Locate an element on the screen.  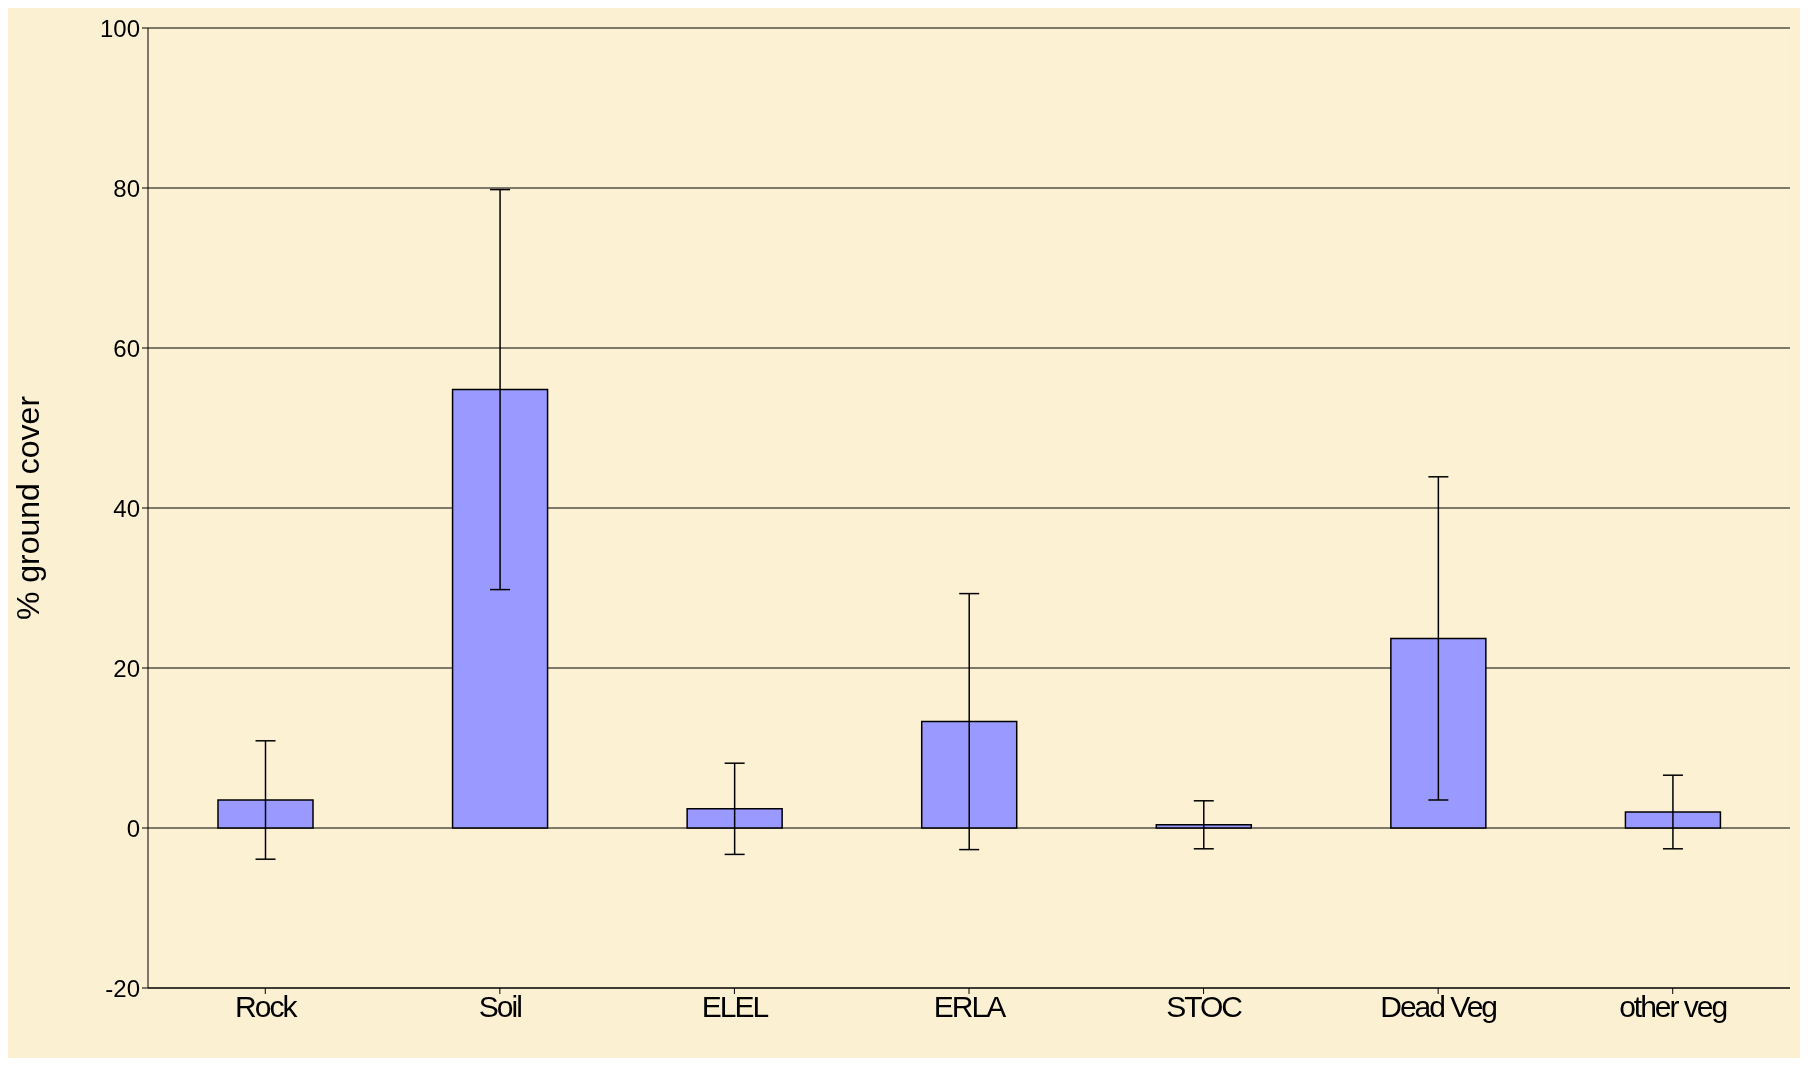
x-tick-label: STOC is located at coordinates (1204, 1007).